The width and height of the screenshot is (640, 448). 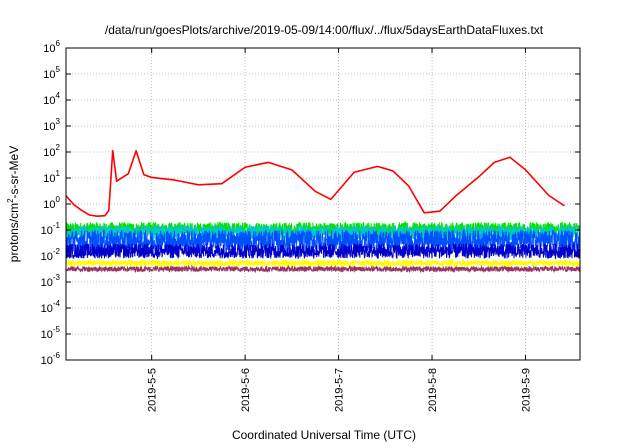 I want to click on y-tick-label: 10⁰, so click(x=51, y=203).